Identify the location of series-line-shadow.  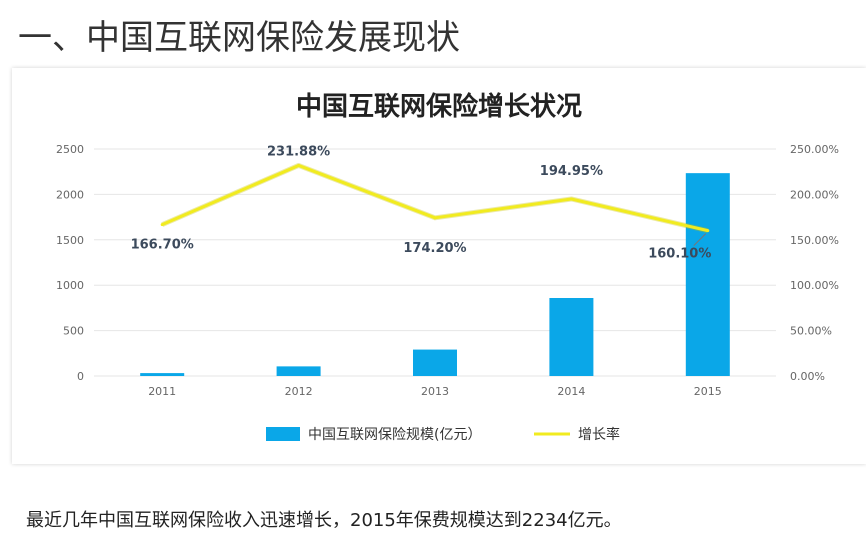
(435, 198).